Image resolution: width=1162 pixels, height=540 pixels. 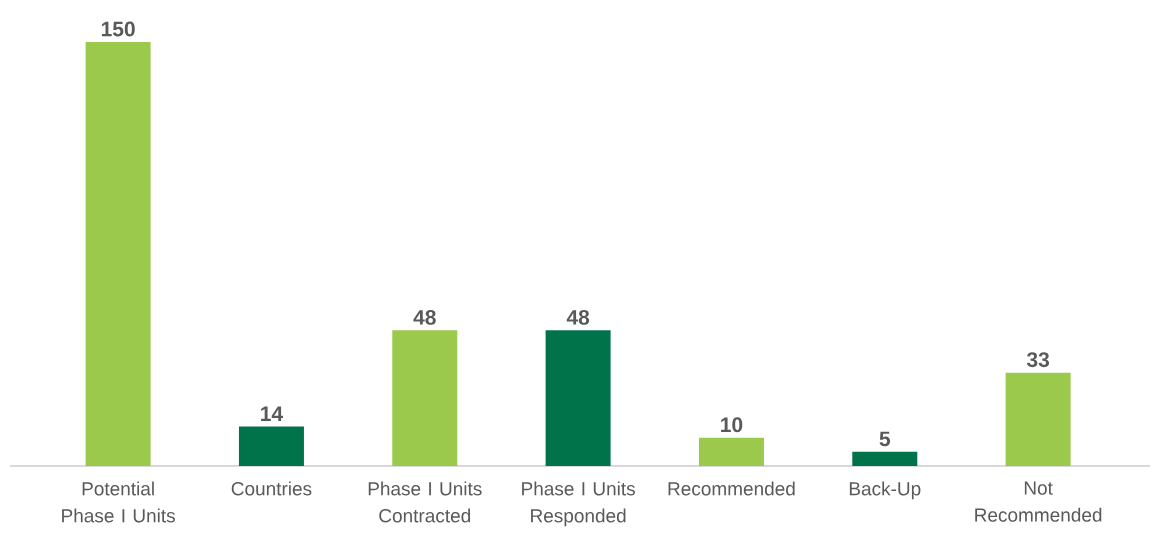 I want to click on x-tick-label: Phase I Units Responded, so click(x=578, y=504).